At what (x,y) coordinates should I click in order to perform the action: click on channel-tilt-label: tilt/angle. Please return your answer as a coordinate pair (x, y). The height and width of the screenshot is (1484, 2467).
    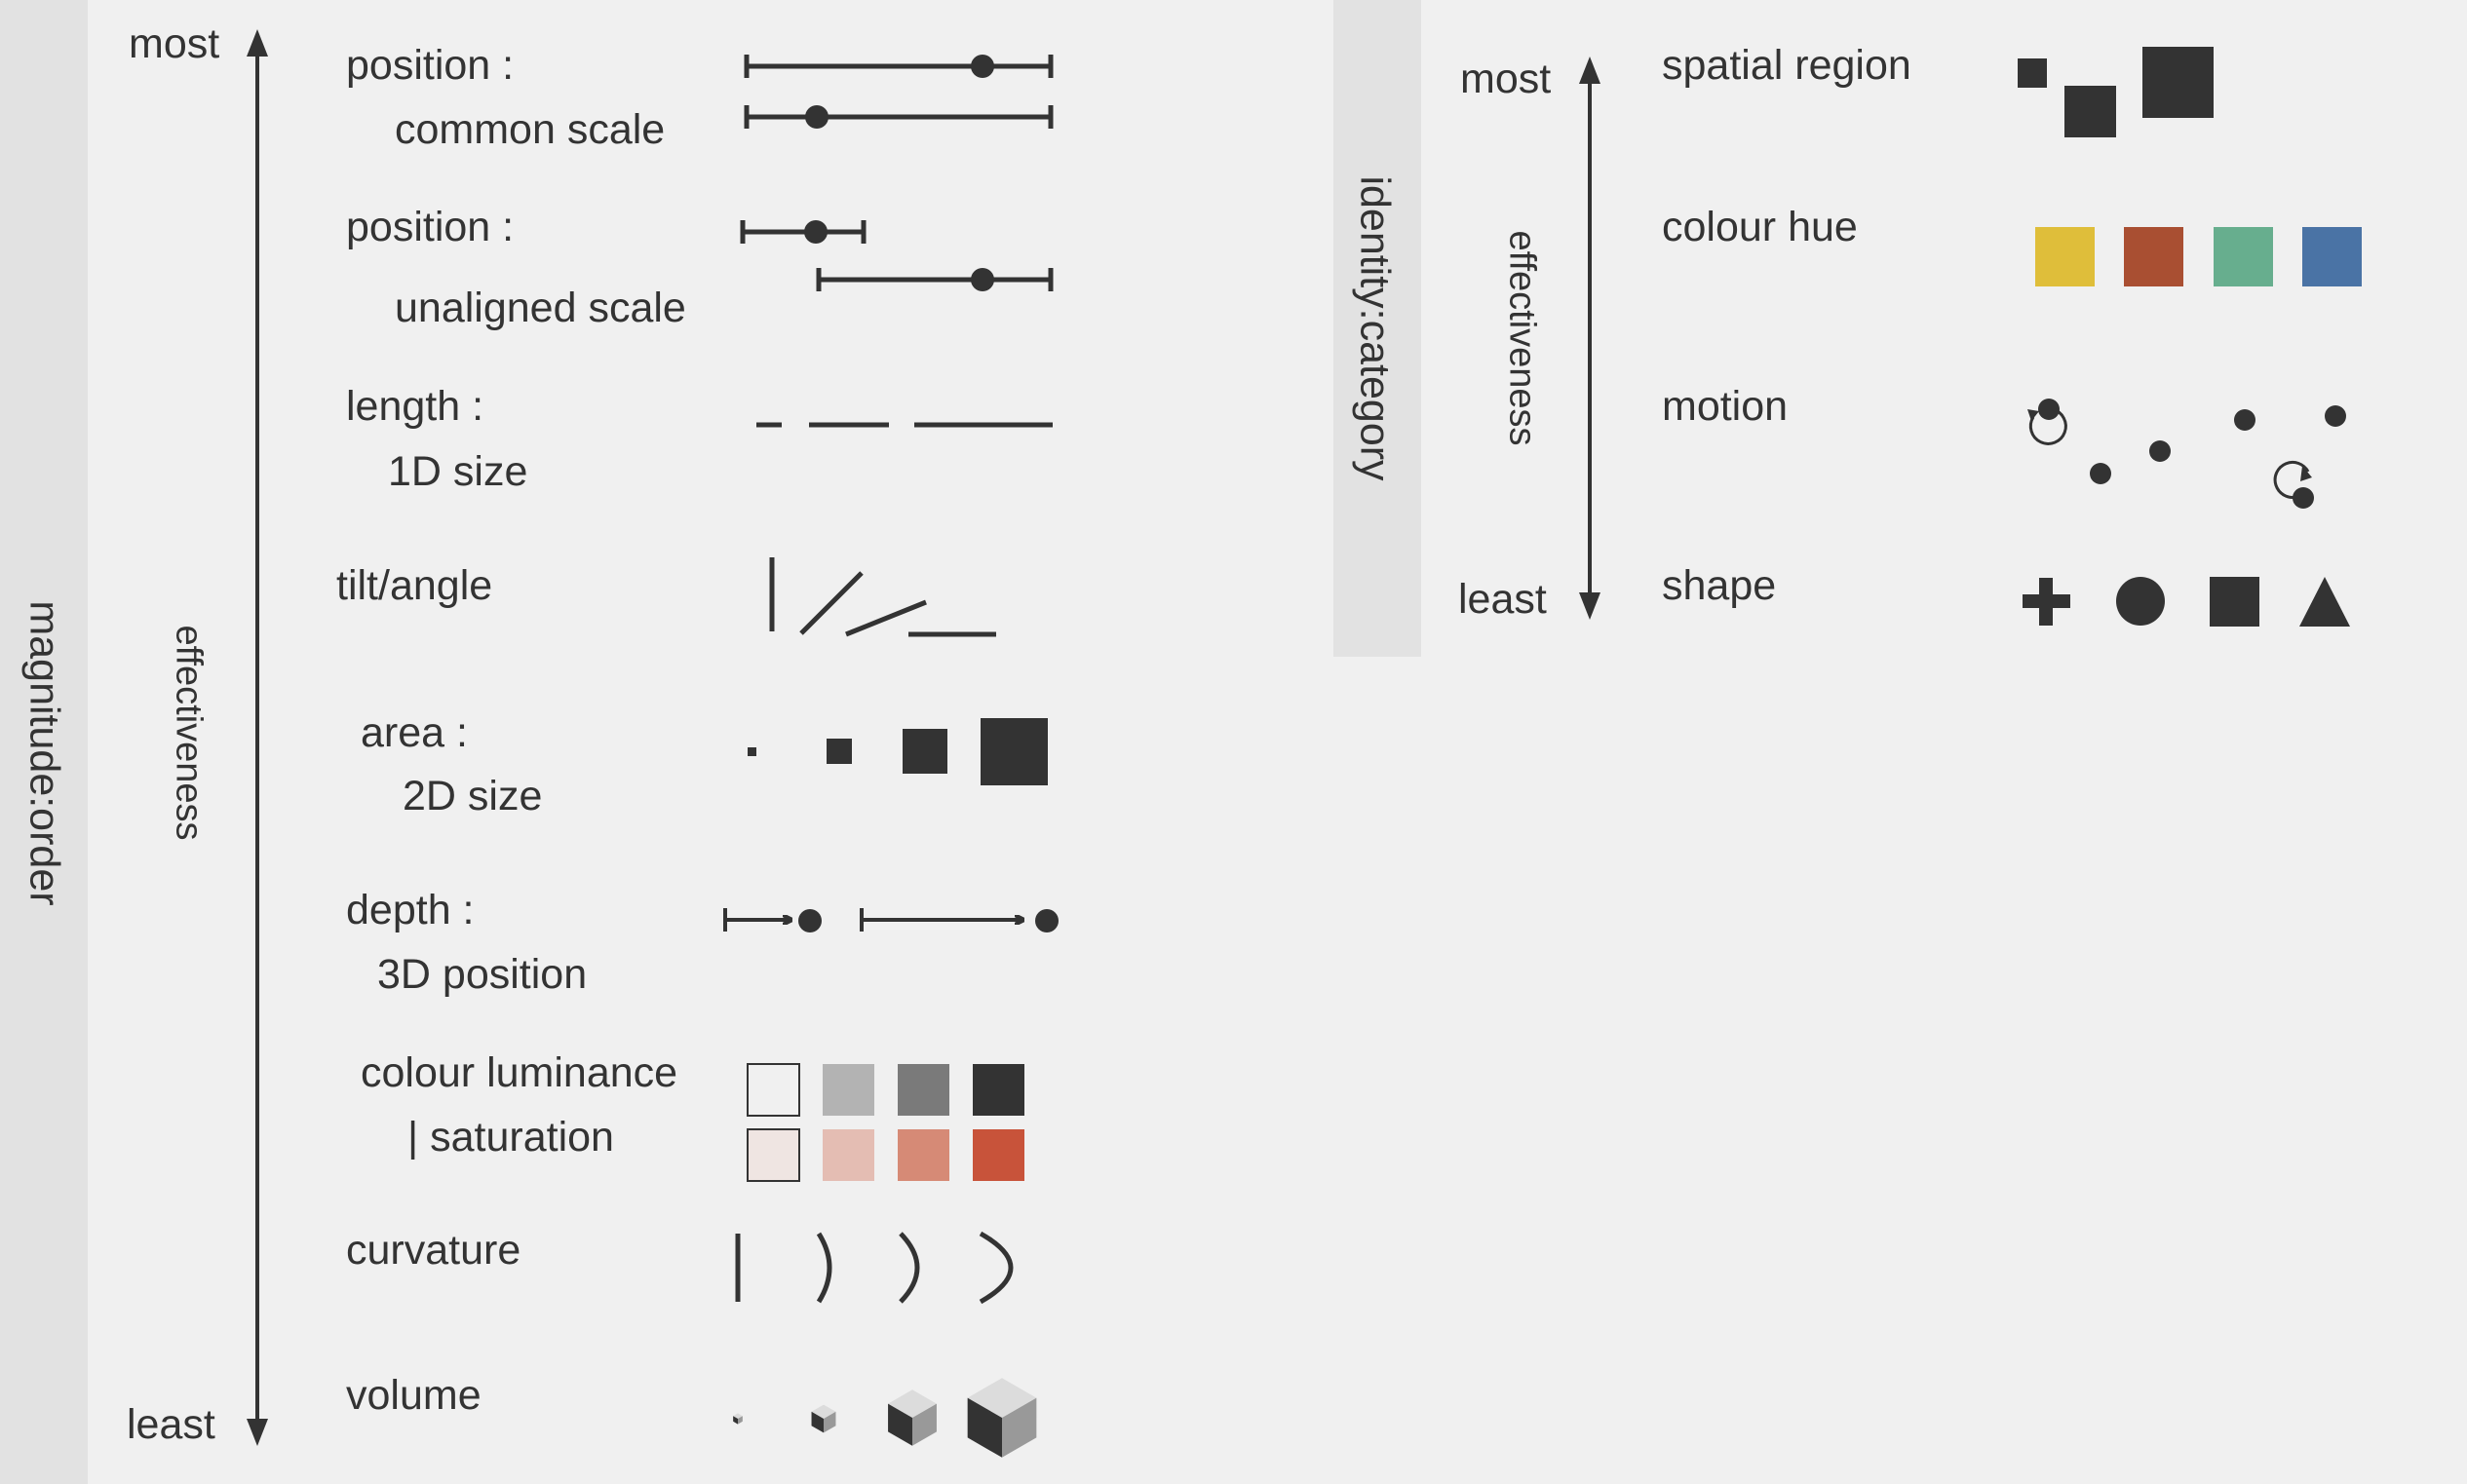
    Looking at the image, I should click on (414, 585).